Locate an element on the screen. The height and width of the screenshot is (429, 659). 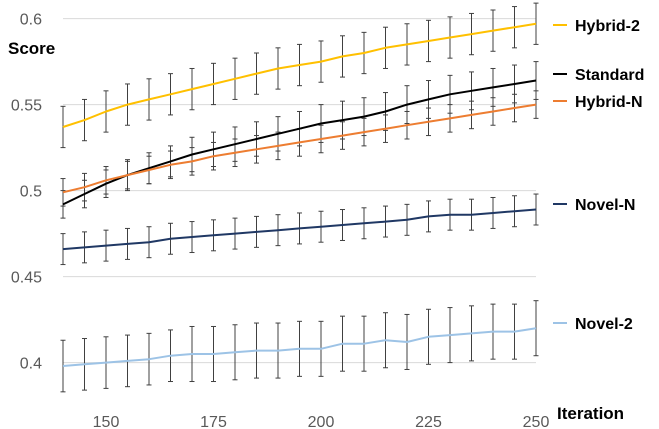
x-tick-label: 150 is located at coordinates (106, 421).